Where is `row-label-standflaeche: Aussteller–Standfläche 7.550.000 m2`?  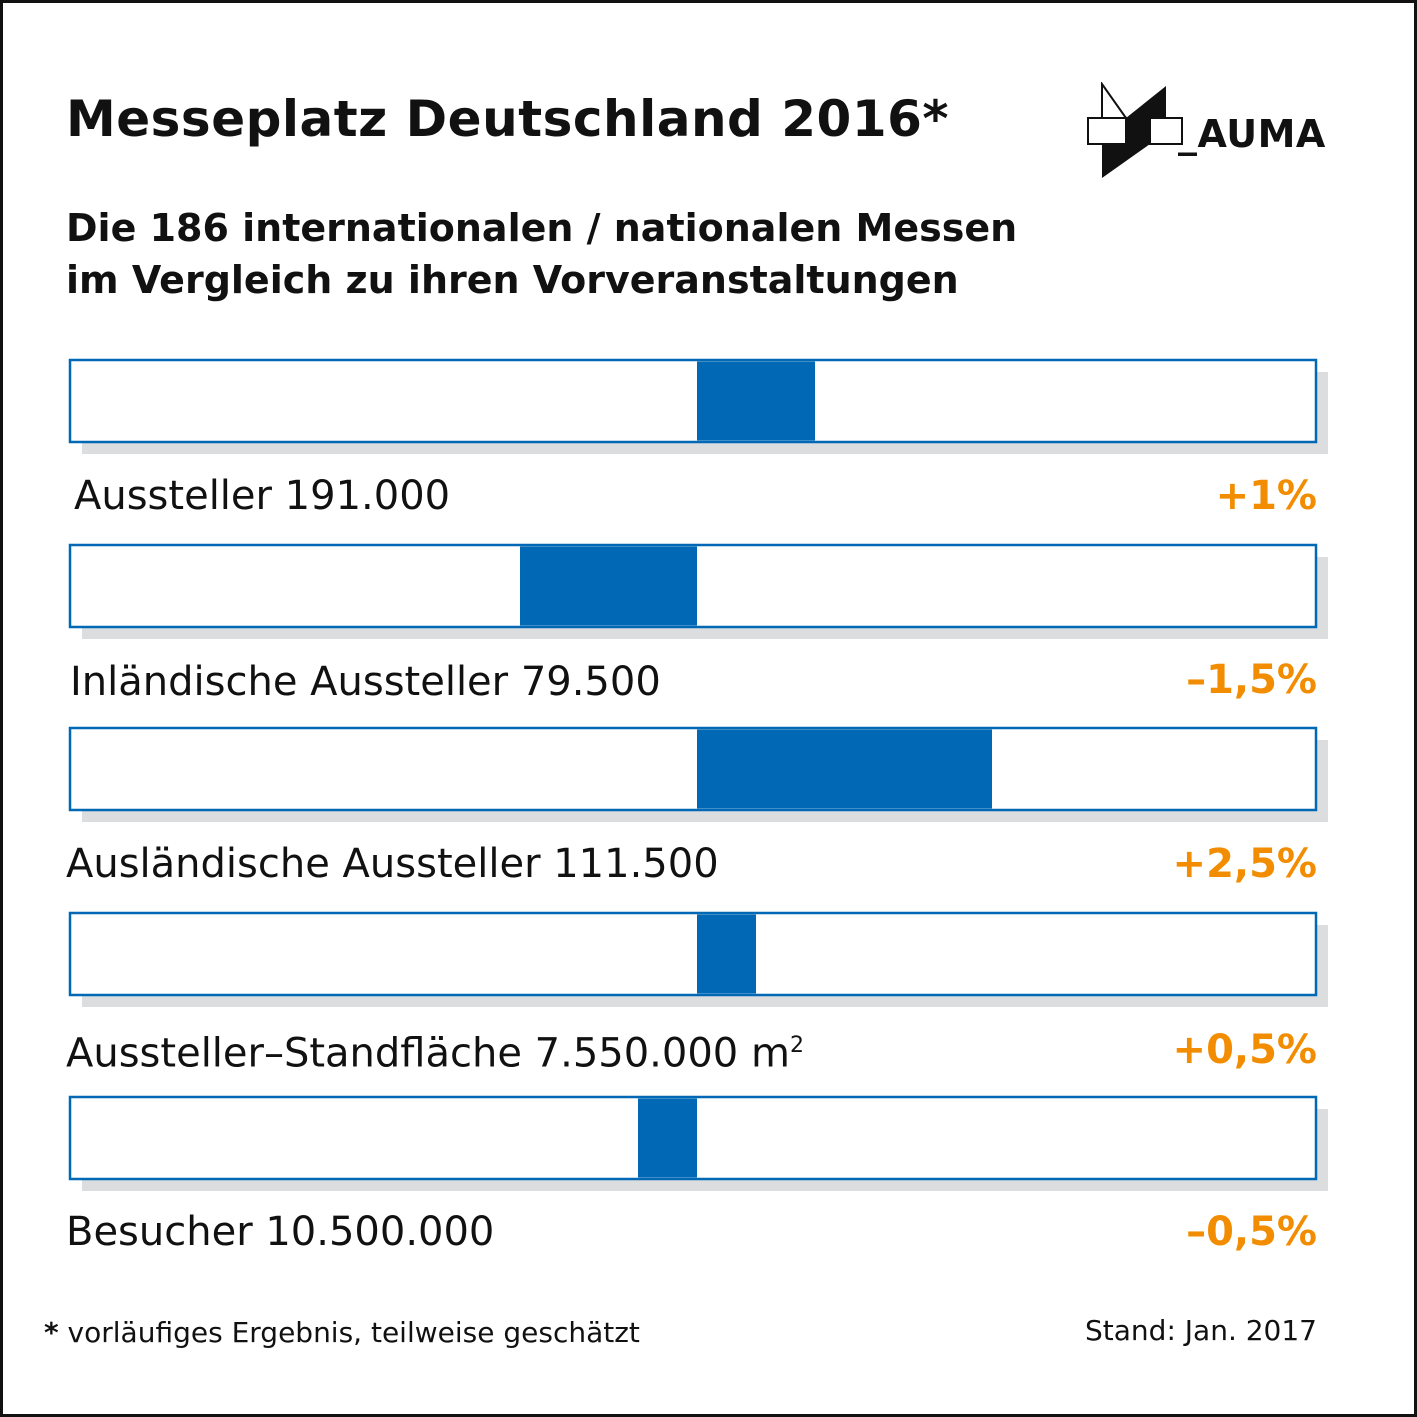 row-label-standflaeche: Aussteller–Standfläche 7.550.000 m2 is located at coordinates (435, 1049).